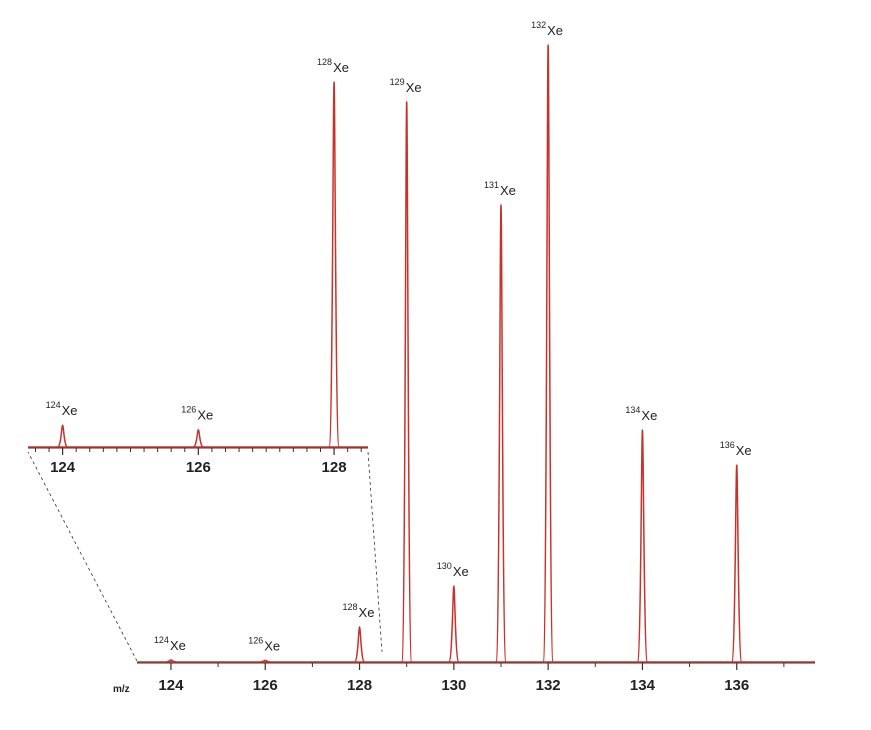 Image resolution: width=871 pixels, height=730 pixels. Describe the element at coordinates (632, 410) in the screenshot. I see `peak-label-mass: 134` at that location.